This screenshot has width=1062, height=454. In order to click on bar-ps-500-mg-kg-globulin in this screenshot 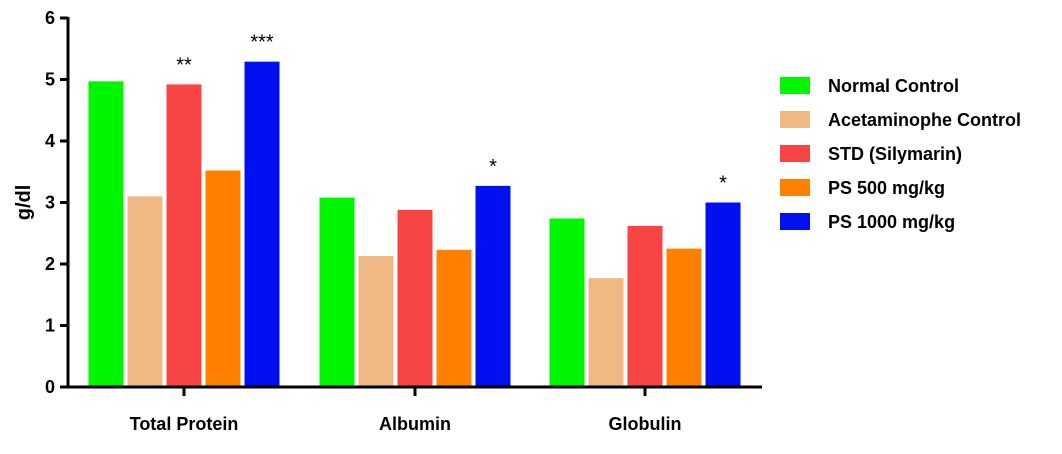, I will do `click(684, 317)`.